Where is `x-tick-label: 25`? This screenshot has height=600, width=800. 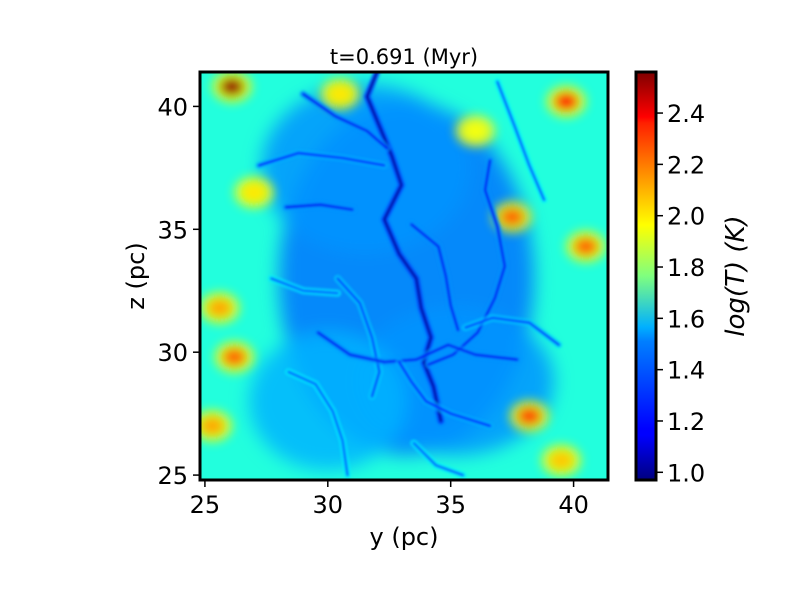
x-tick-label: 25 is located at coordinates (205, 505).